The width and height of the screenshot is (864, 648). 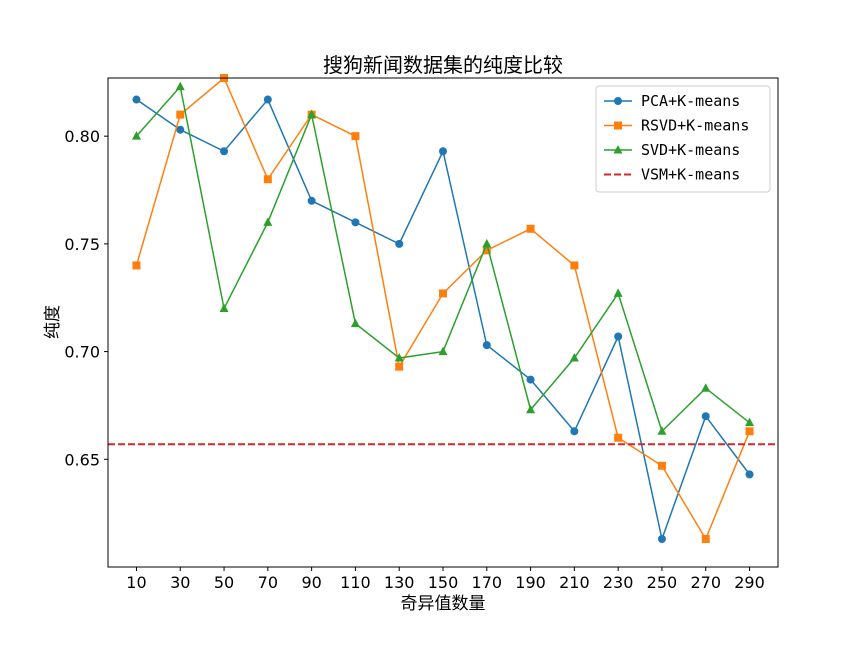 What do you see at coordinates (662, 582) in the screenshot?
I see `x-tick-label: 250` at bounding box center [662, 582].